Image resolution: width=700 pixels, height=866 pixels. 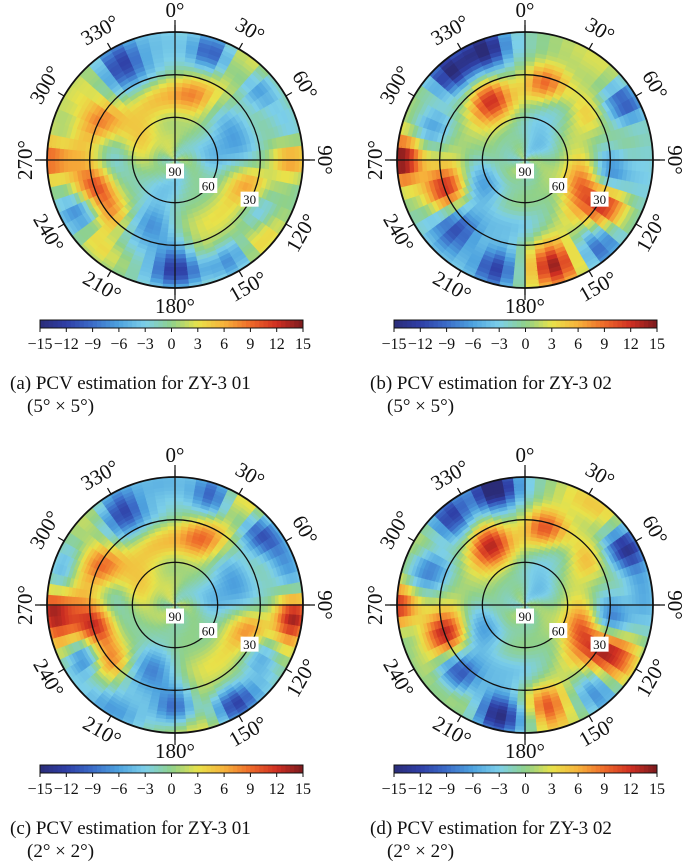 I want to click on colorbar-tick-label: 0, so click(x=526, y=344).